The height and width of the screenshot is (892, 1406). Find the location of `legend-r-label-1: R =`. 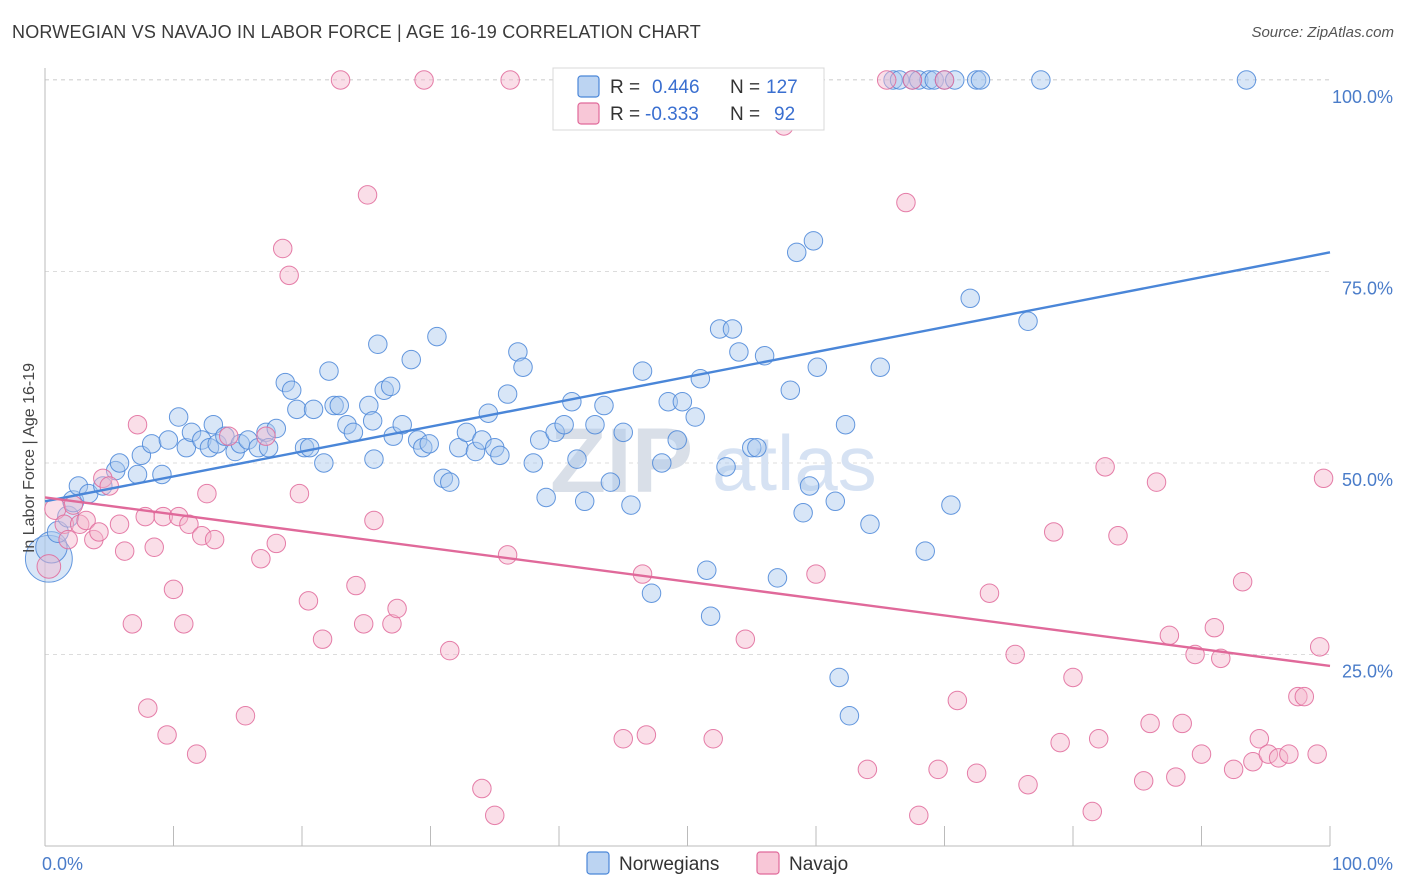

legend-r-label-1: R = is located at coordinates (625, 114).